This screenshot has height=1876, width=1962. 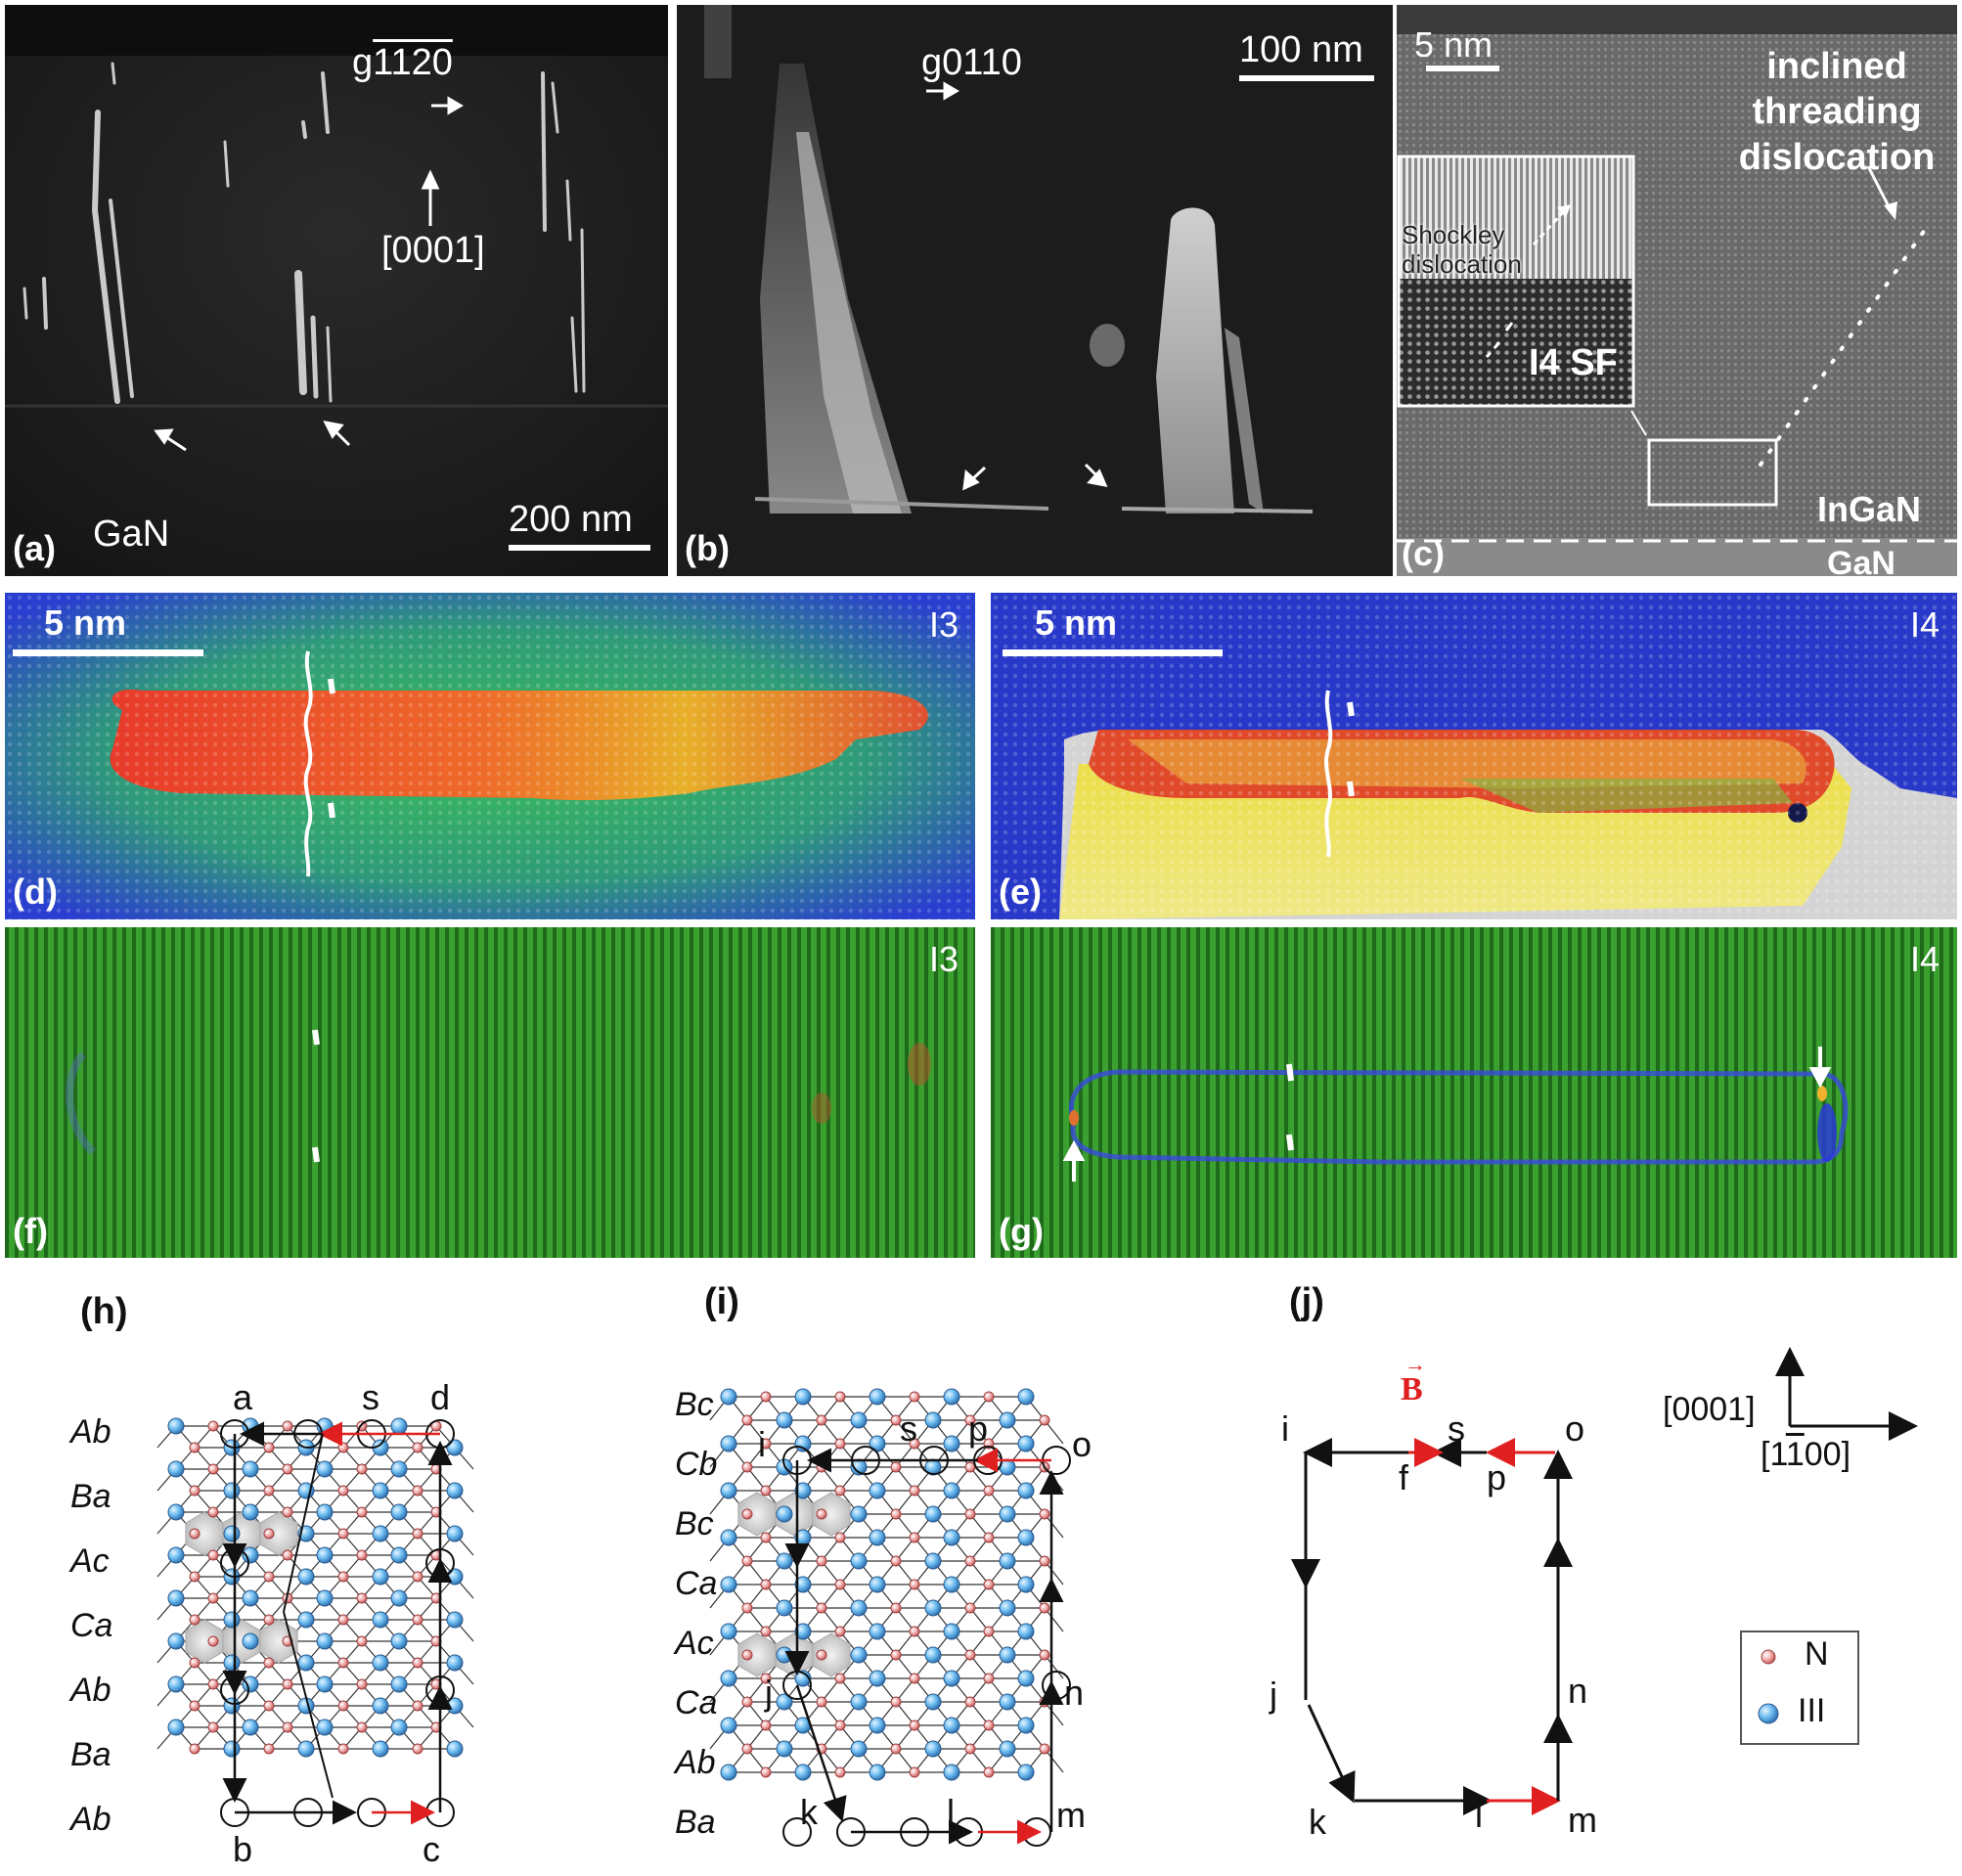 I want to click on stacking-label: Ca, so click(x=697, y=1583).